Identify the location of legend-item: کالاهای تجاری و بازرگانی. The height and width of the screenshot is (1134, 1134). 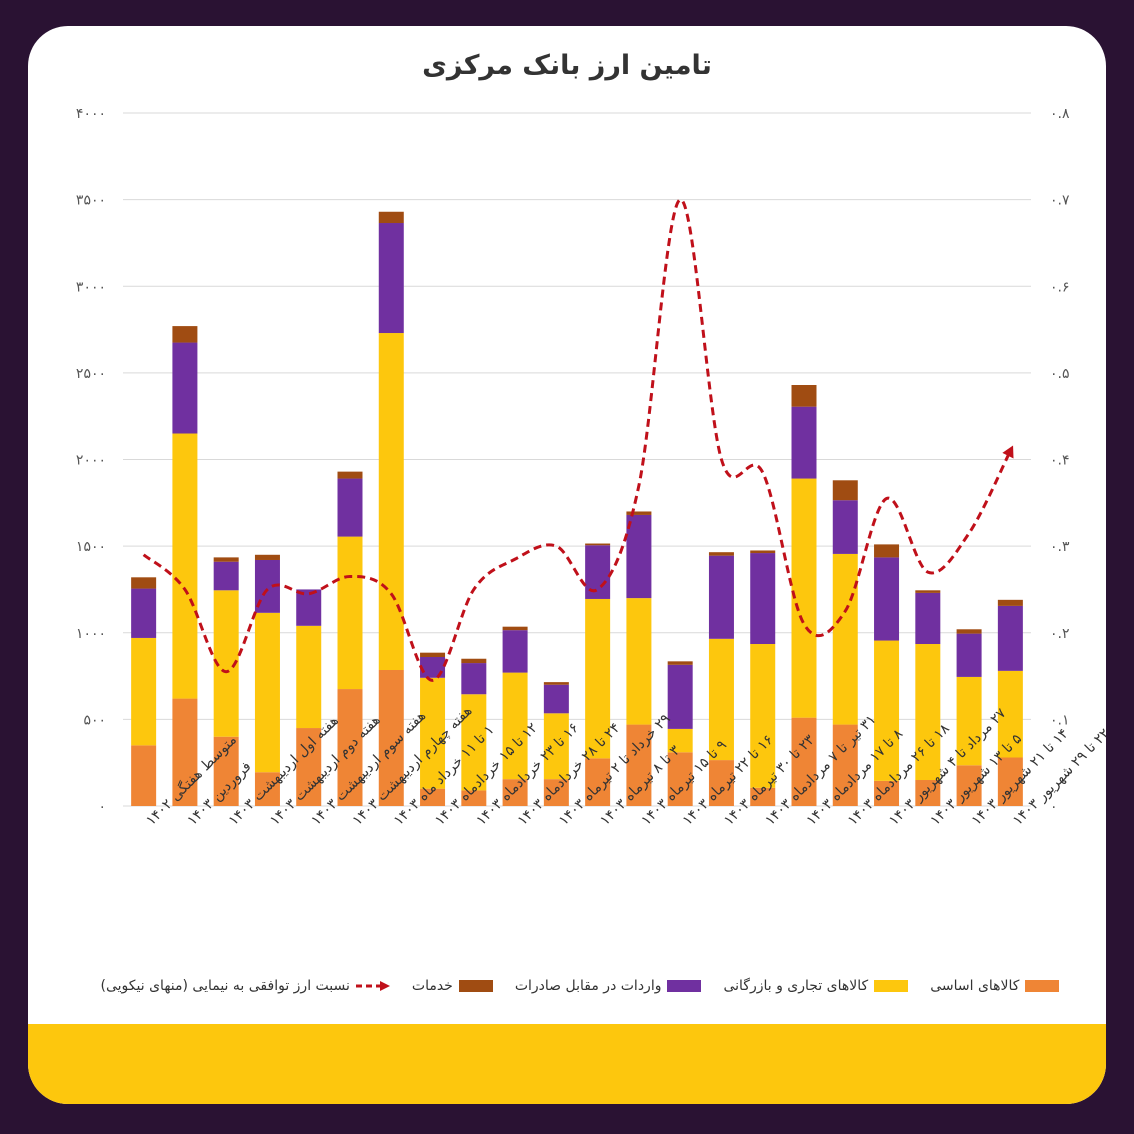
(816, 986).